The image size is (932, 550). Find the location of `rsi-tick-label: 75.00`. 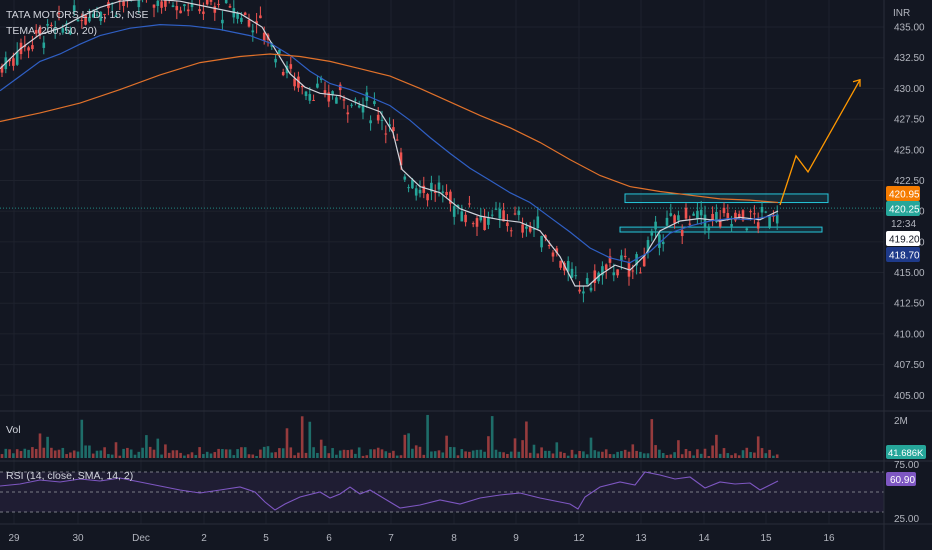

rsi-tick-label: 75.00 is located at coordinates (906, 465).